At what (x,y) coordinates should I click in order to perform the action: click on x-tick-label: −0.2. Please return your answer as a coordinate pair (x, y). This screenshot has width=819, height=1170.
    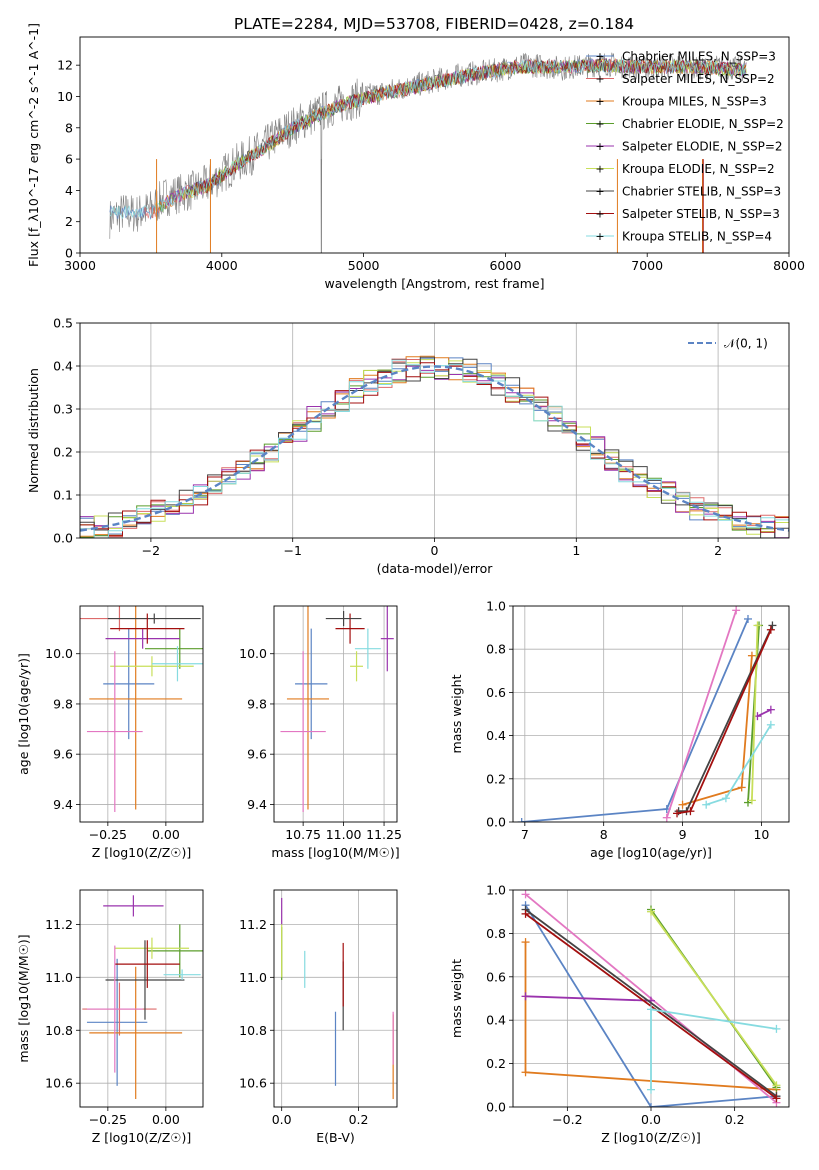
    Looking at the image, I should click on (567, 1119).